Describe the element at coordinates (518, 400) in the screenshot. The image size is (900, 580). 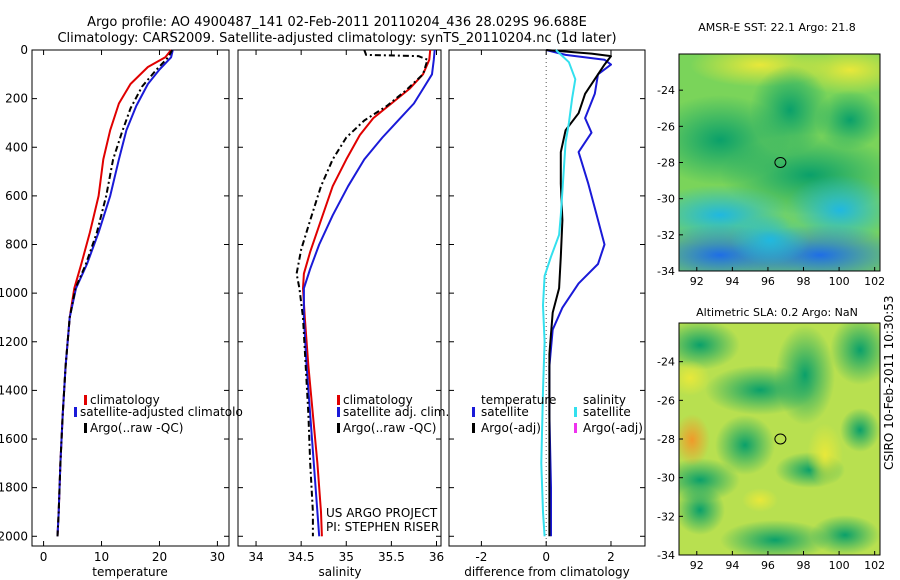
I see `legend-title-temperature: temperature` at that location.